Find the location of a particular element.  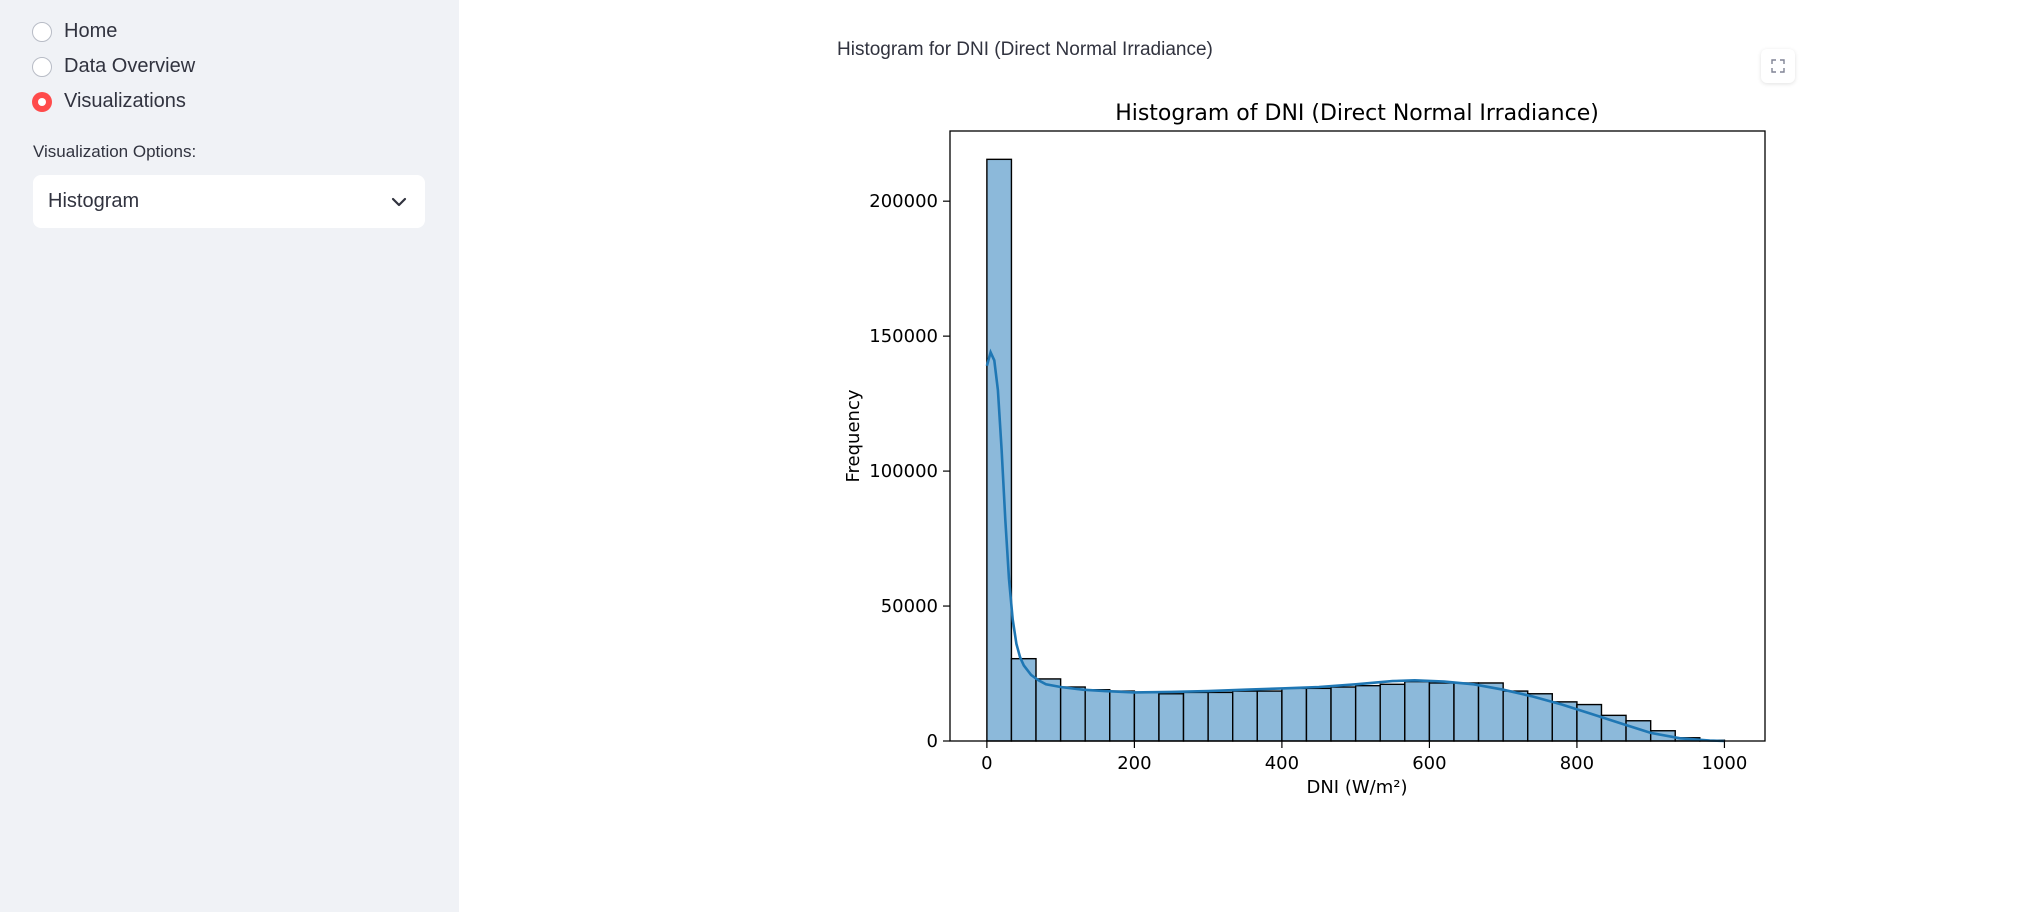

select-value: Histogram is located at coordinates (94, 201).